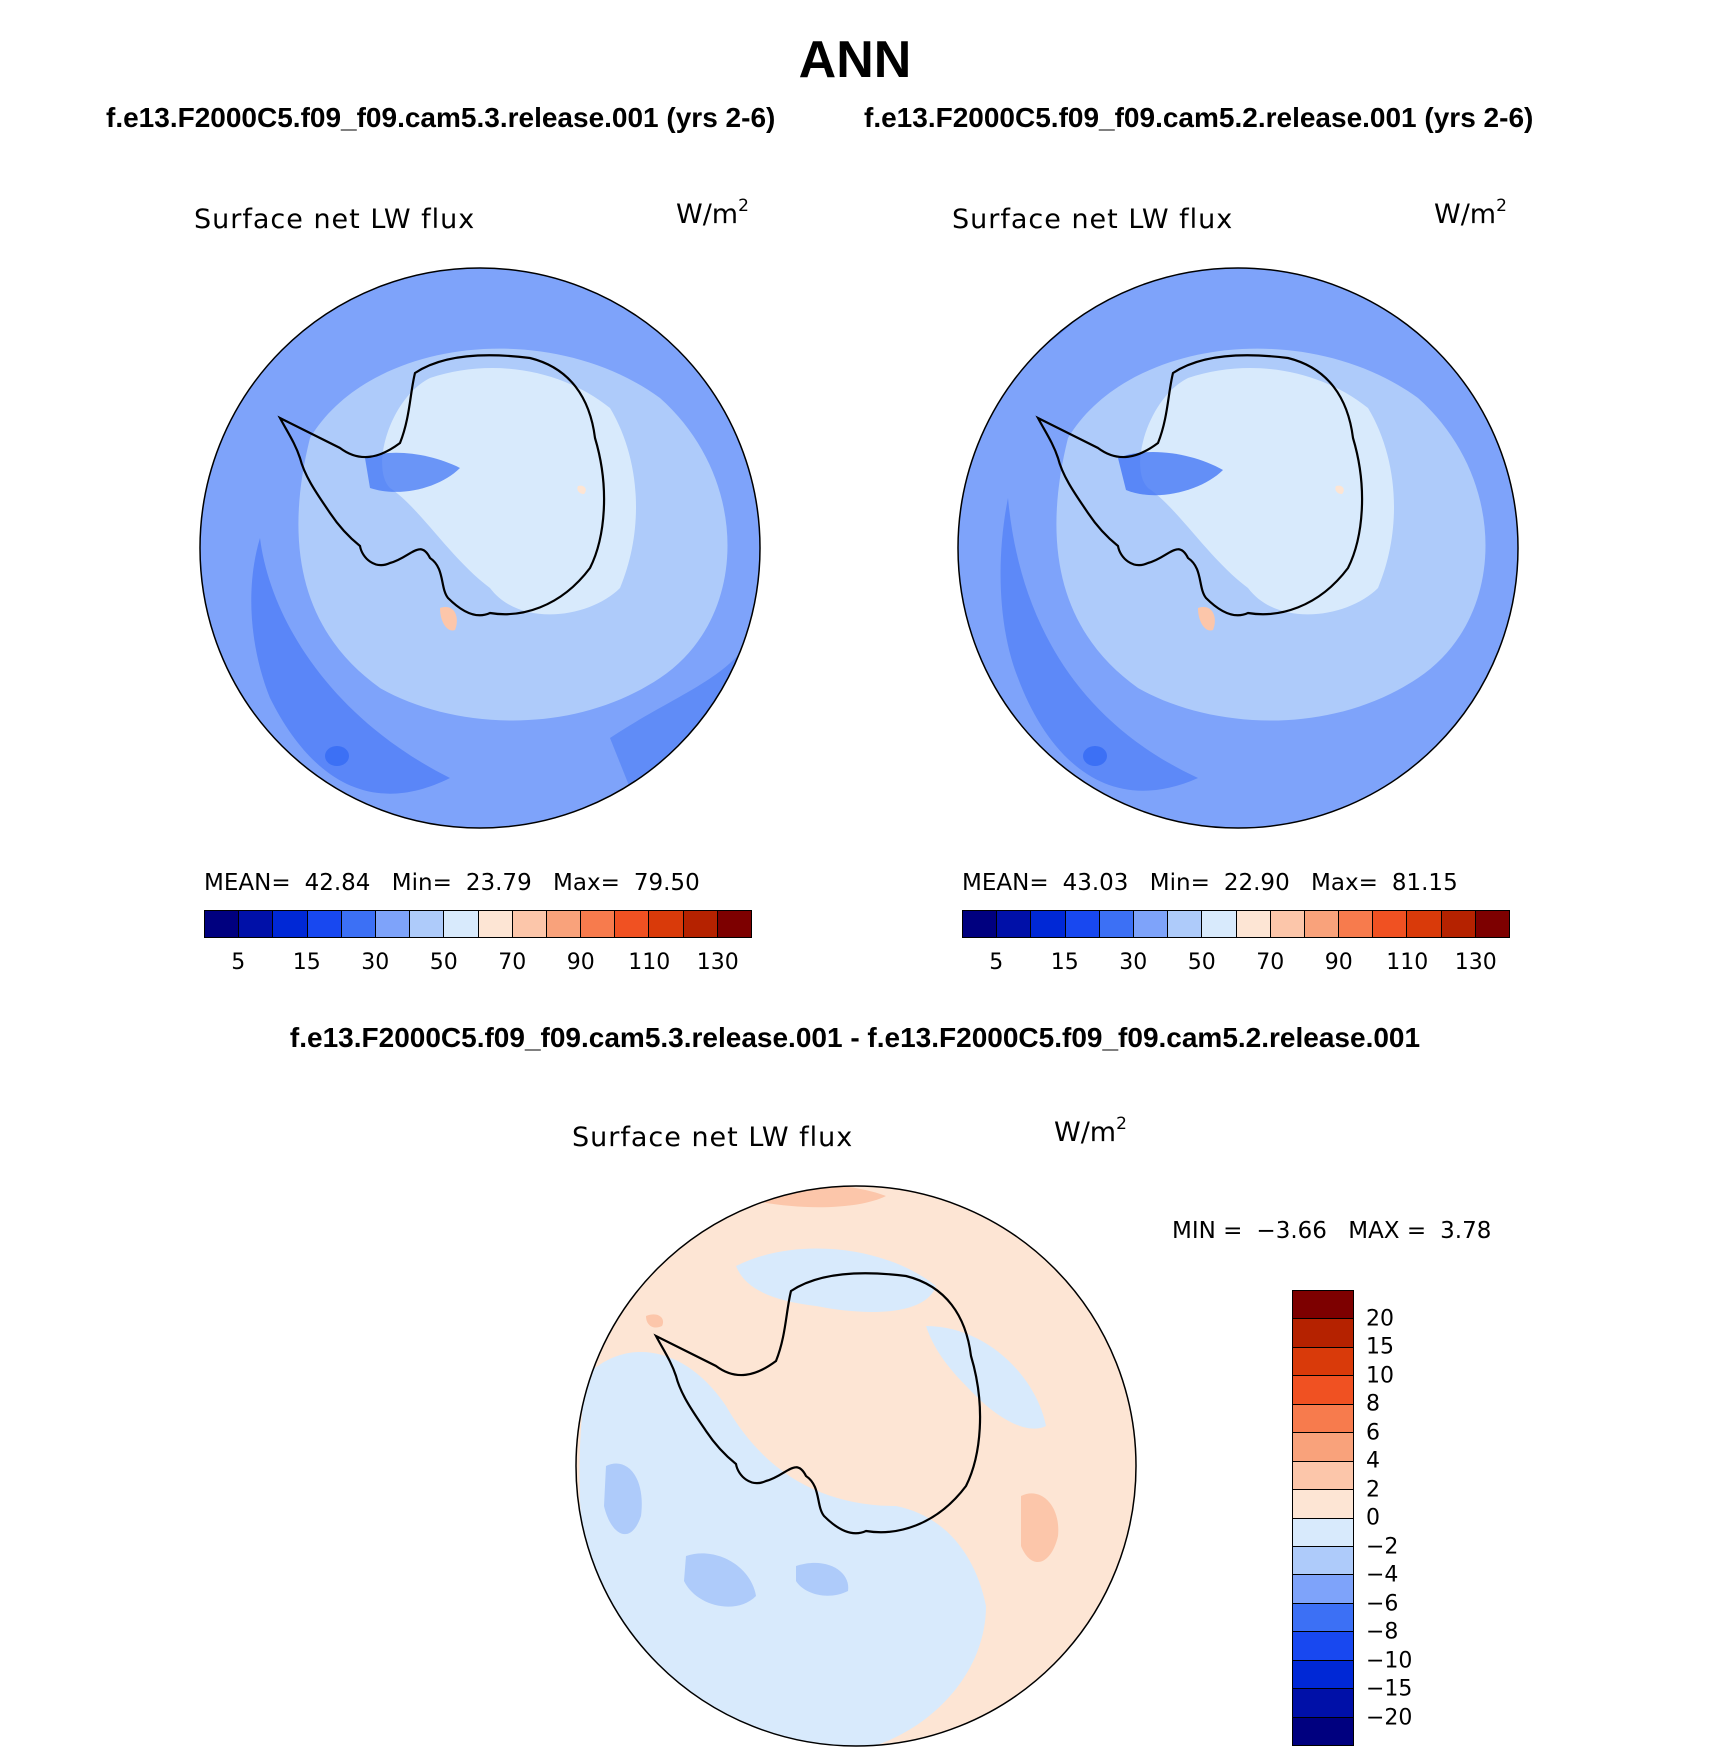  What do you see at coordinates (1389, 1660) in the screenshot?
I see `colorbar-tick-label: −10` at bounding box center [1389, 1660].